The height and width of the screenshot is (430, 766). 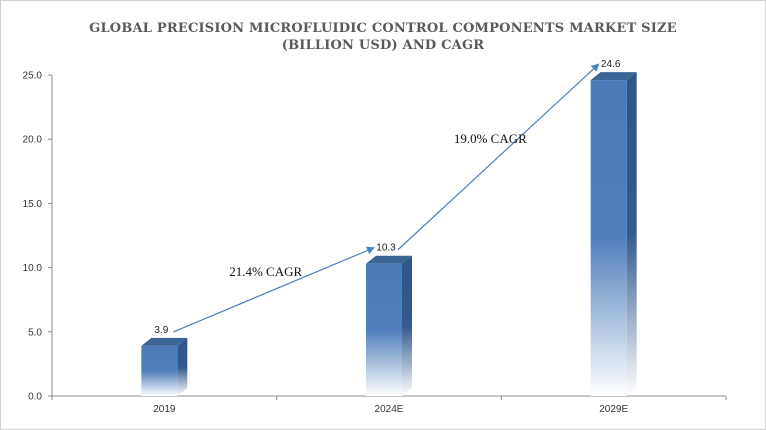 I want to click on bar-value-label: 3.9, so click(x=161, y=330).